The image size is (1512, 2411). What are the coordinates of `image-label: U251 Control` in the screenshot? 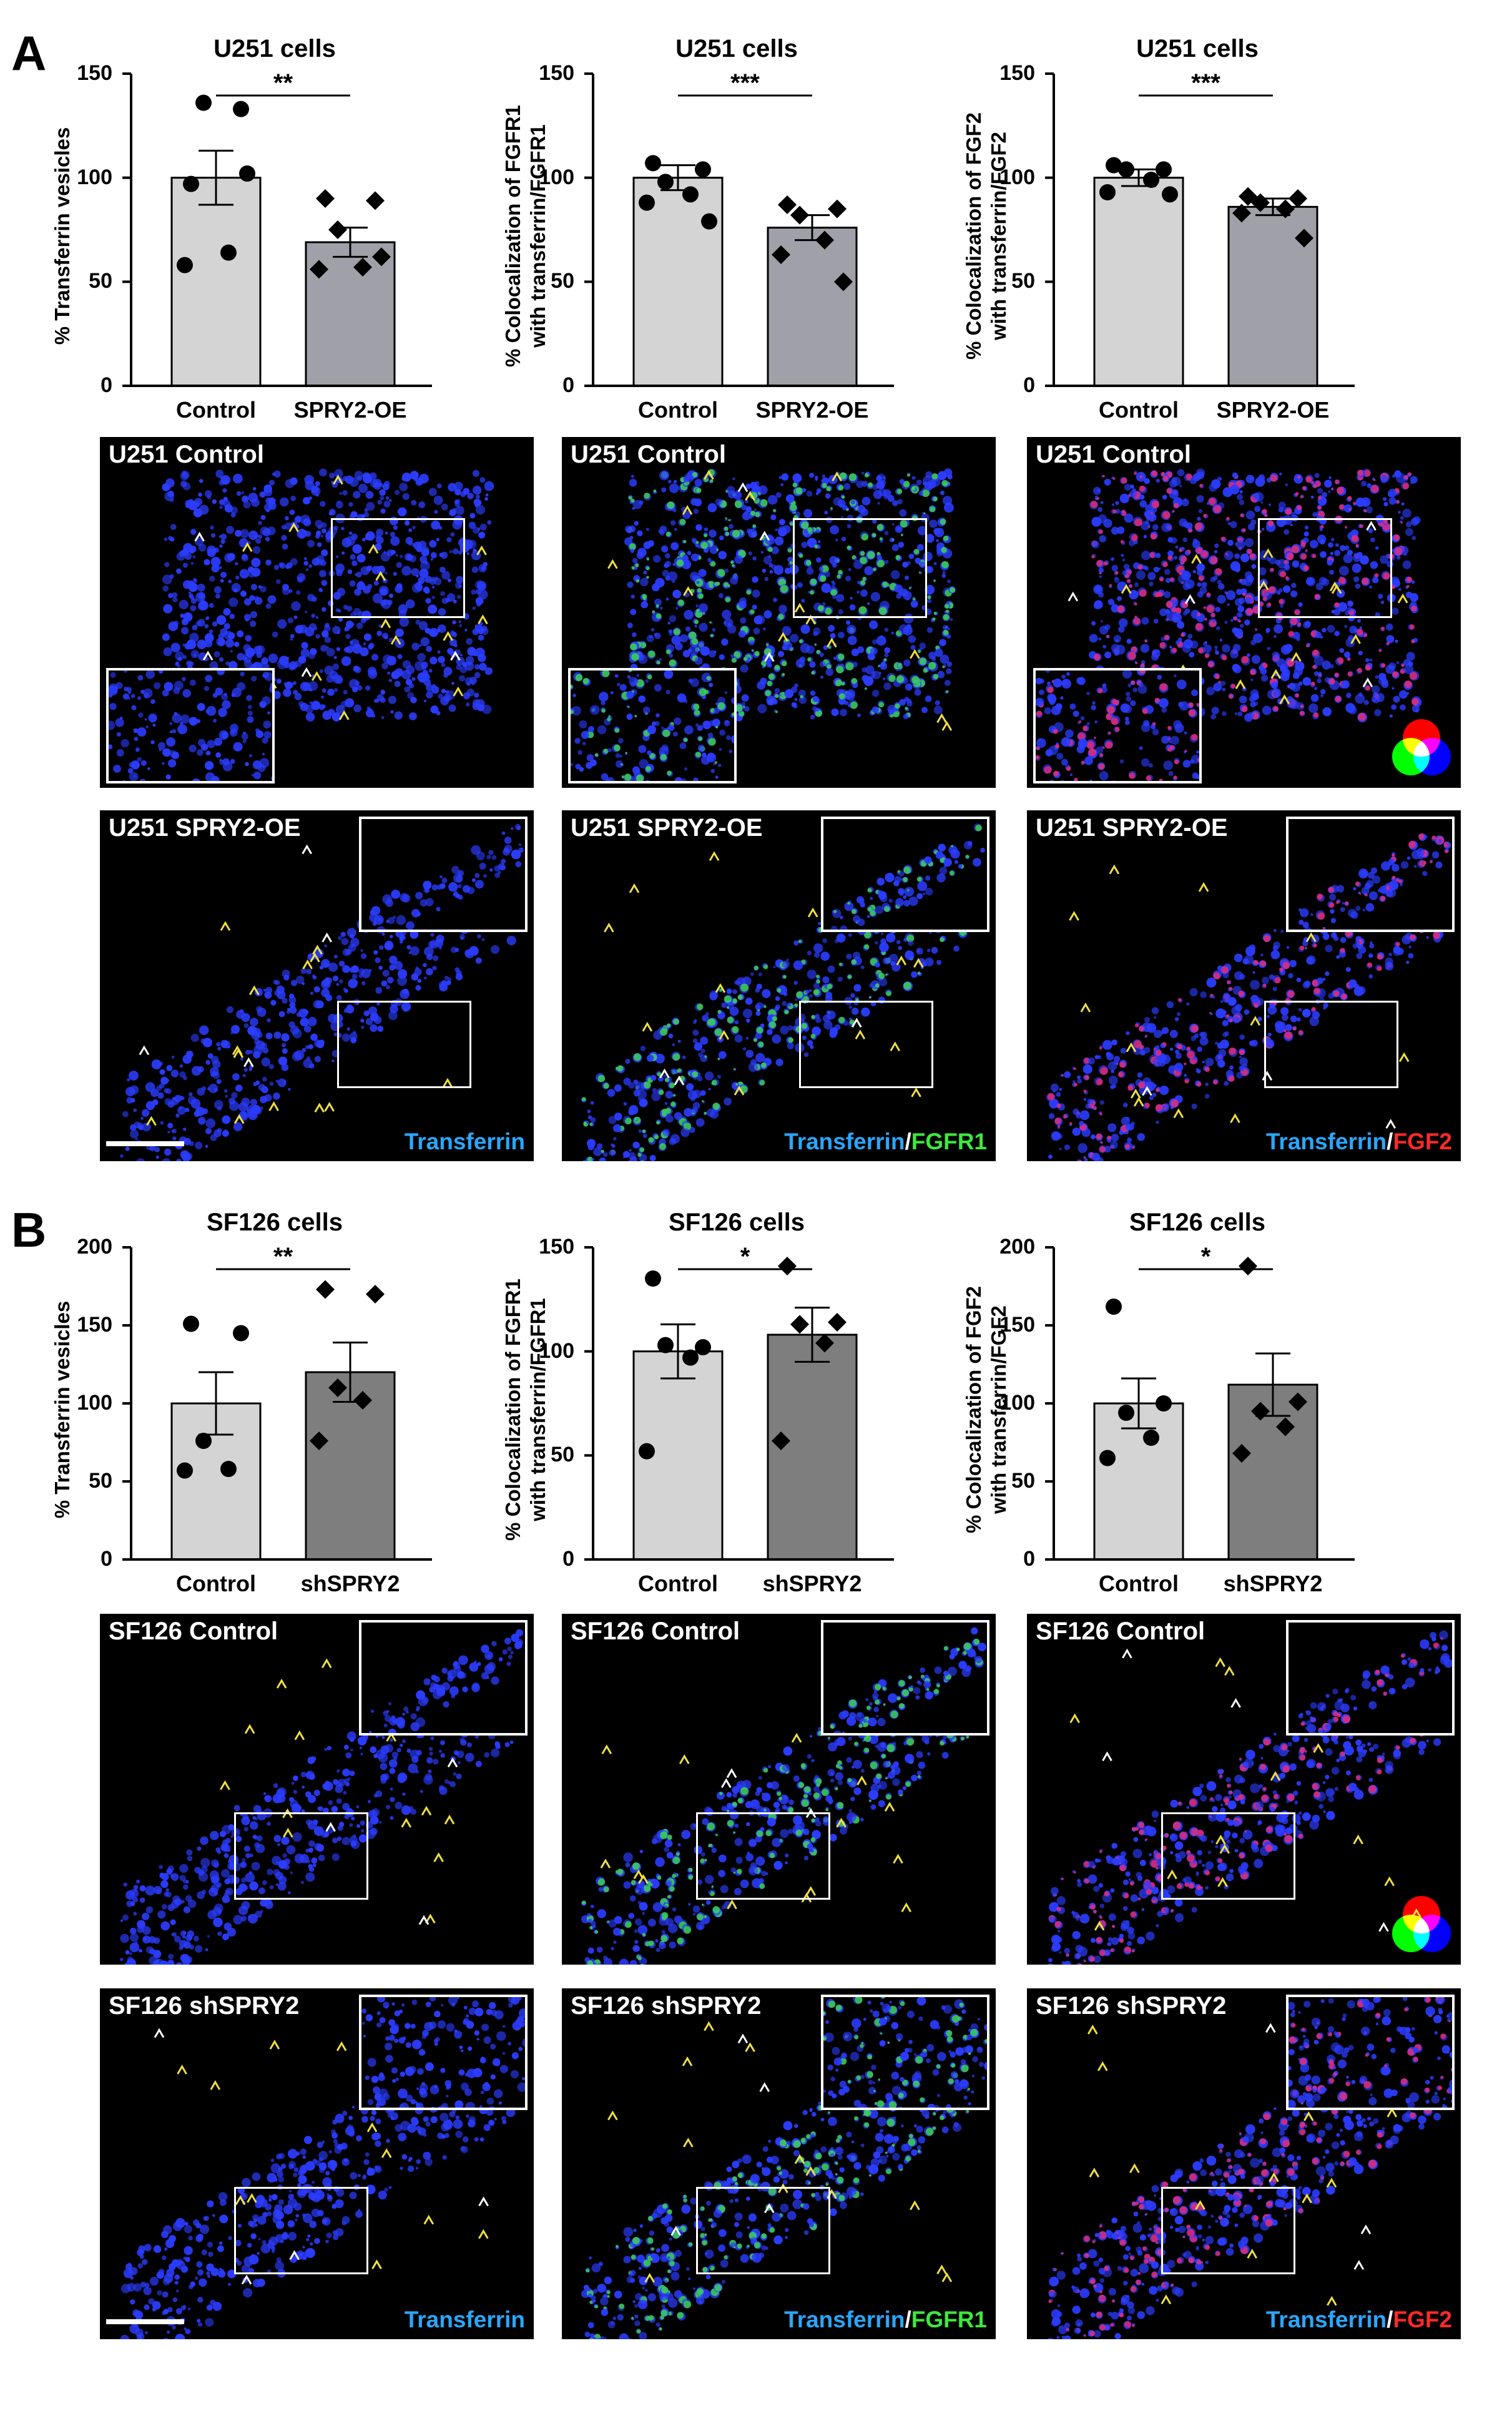 It's located at (1113, 454).